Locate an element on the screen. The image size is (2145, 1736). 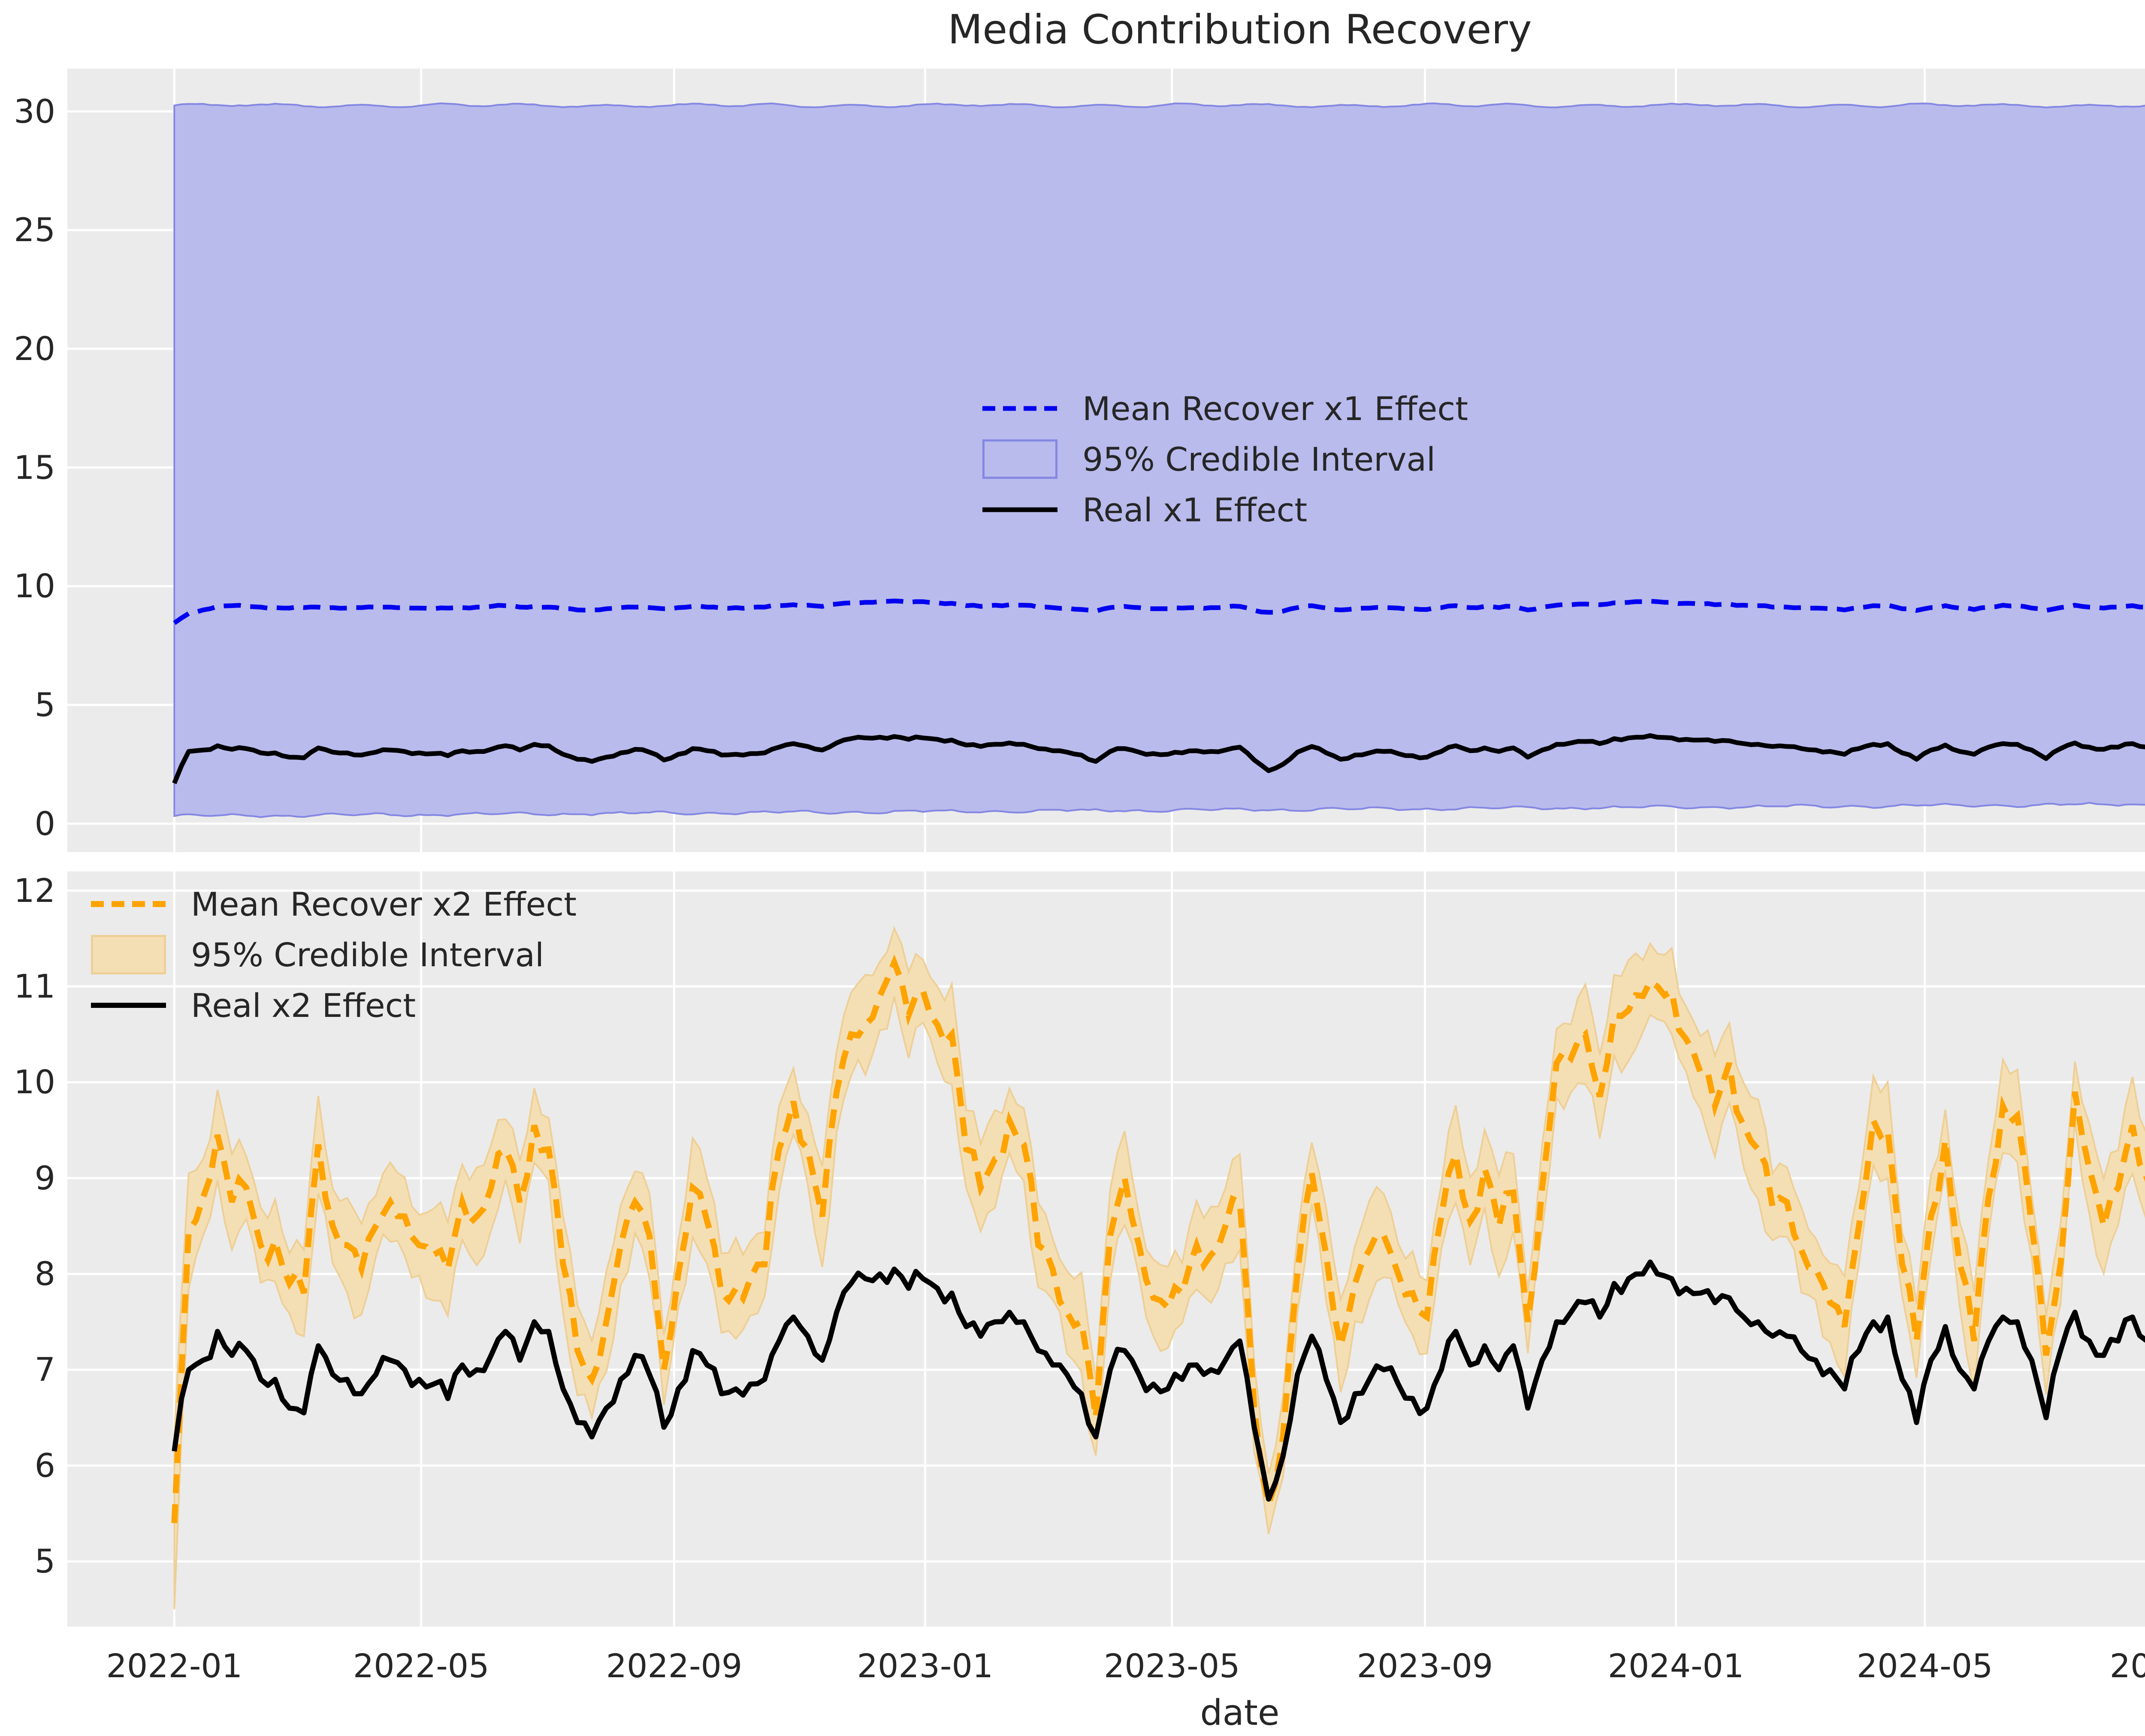
legend-label: Mean Recover x2 Effect is located at coordinates (384, 904).